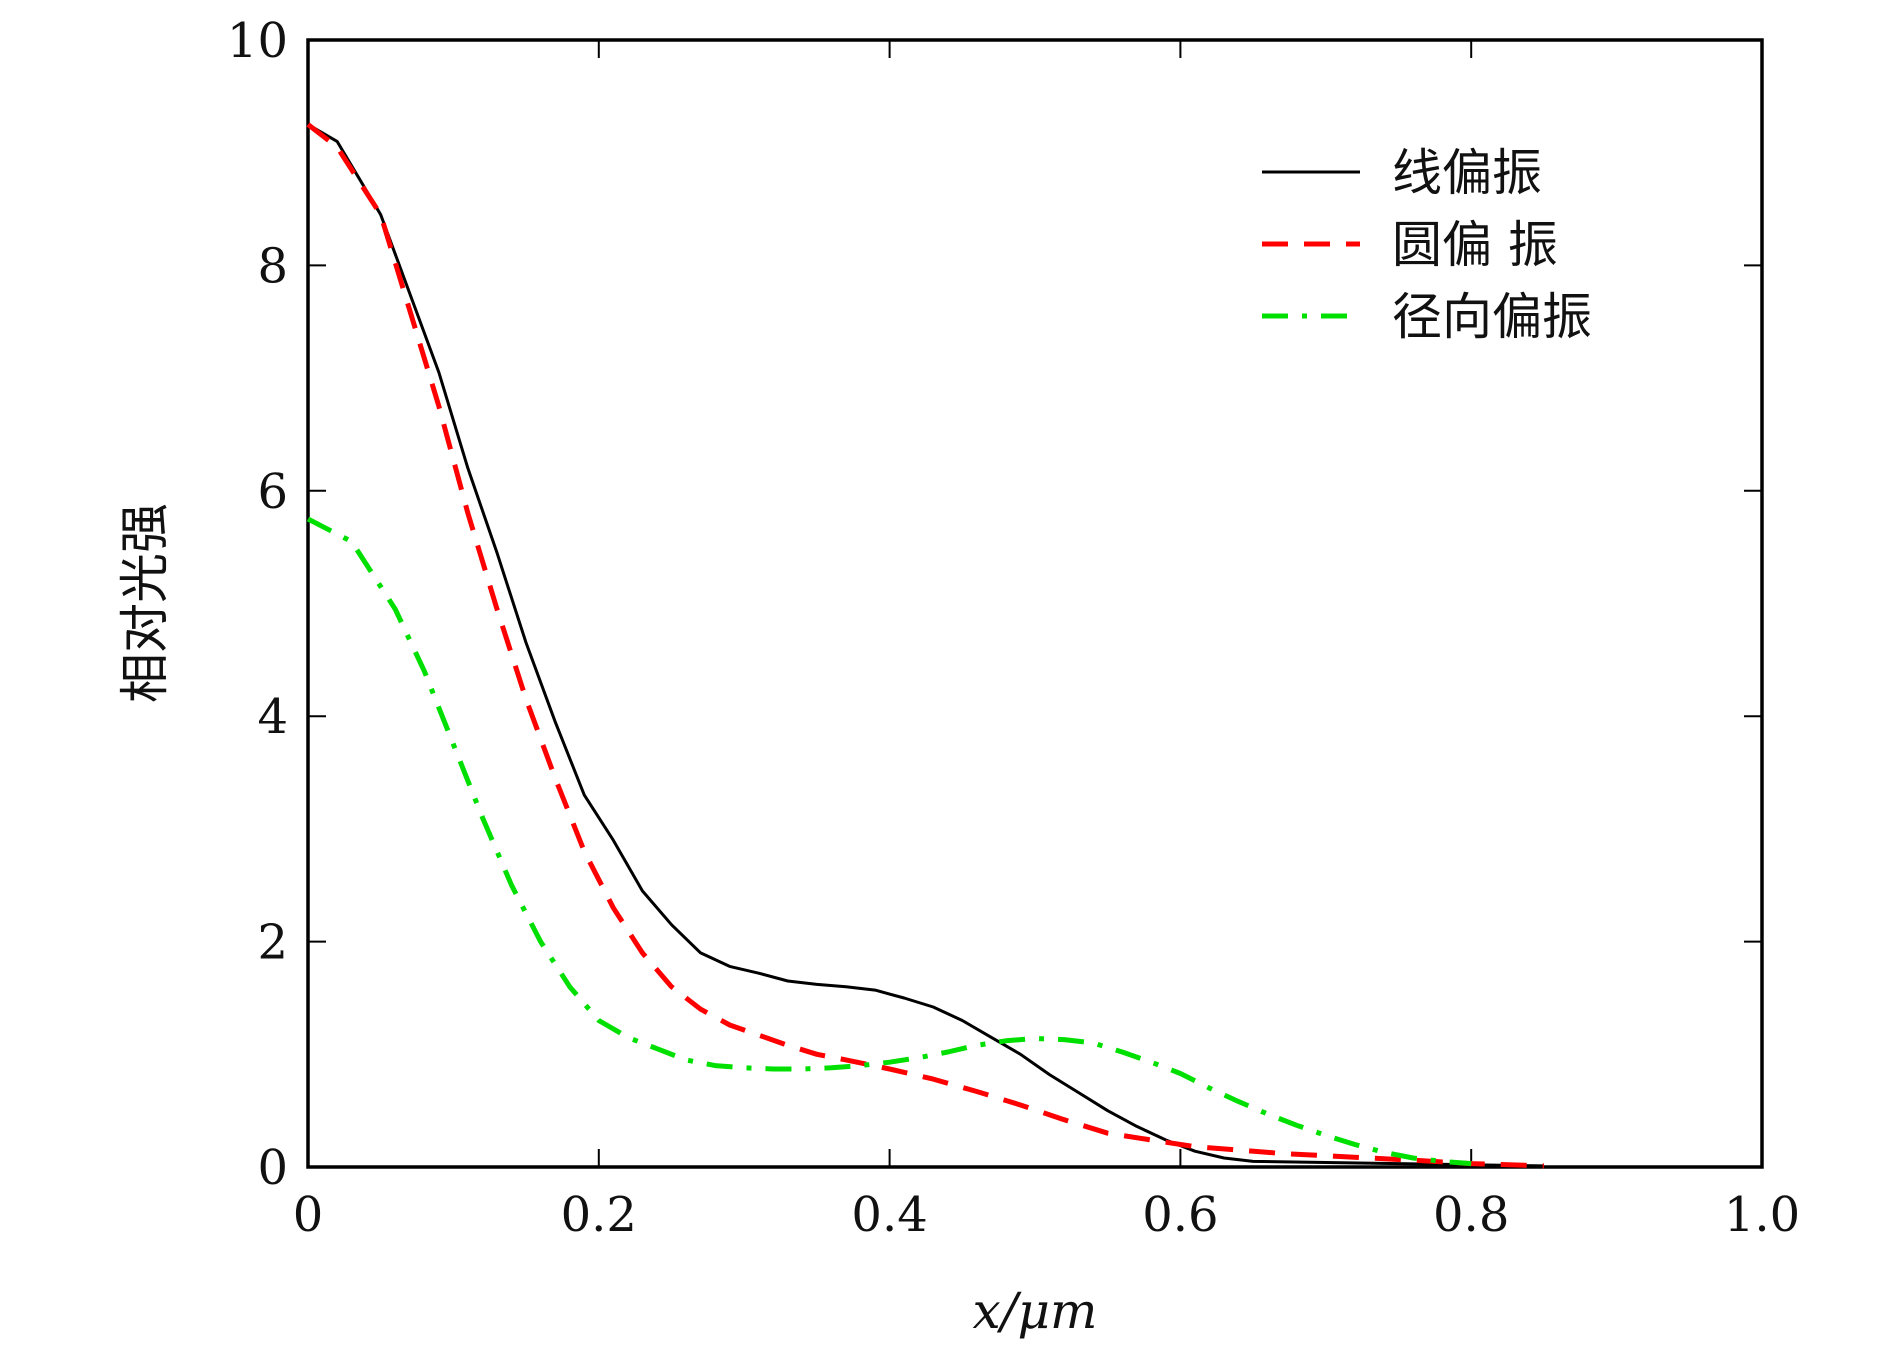 The height and width of the screenshot is (1347, 1890). What do you see at coordinates (1475, 245) in the screenshot?
I see `legend-label-2: 圆偏 振` at bounding box center [1475, 245].